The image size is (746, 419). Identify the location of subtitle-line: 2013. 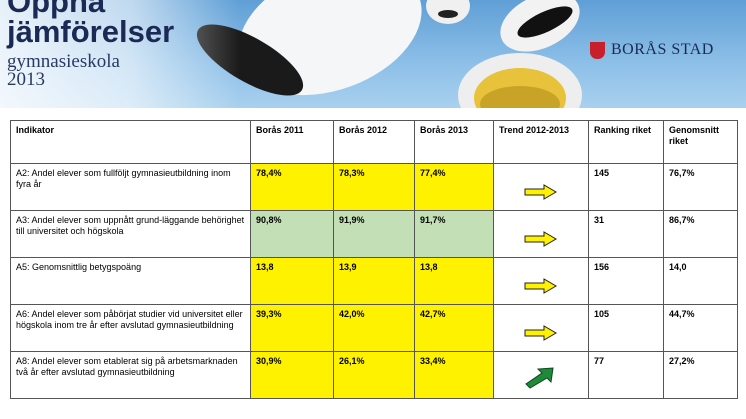
(26, 79).